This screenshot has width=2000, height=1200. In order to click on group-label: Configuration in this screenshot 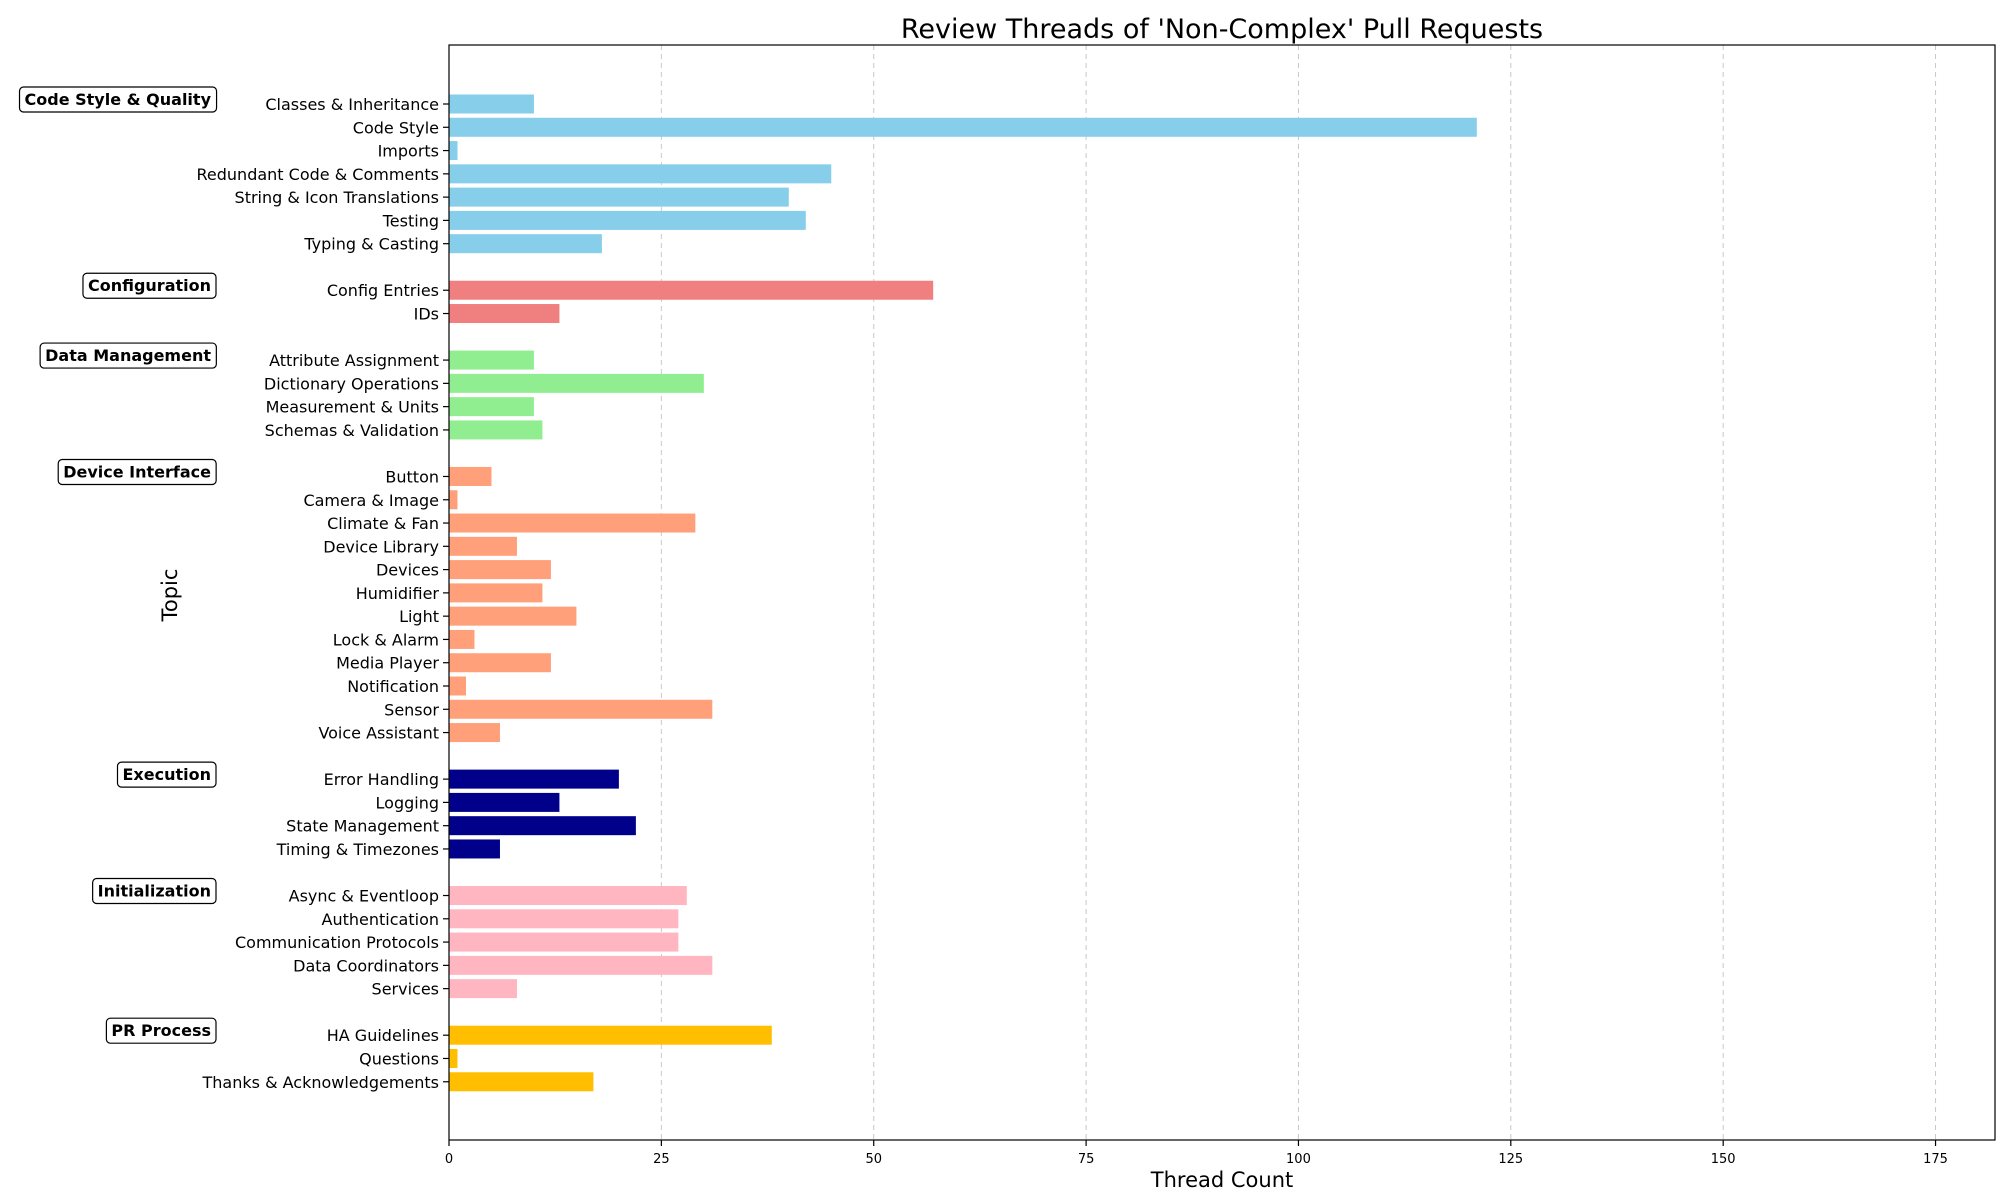, I will do `click(149, 285)`.